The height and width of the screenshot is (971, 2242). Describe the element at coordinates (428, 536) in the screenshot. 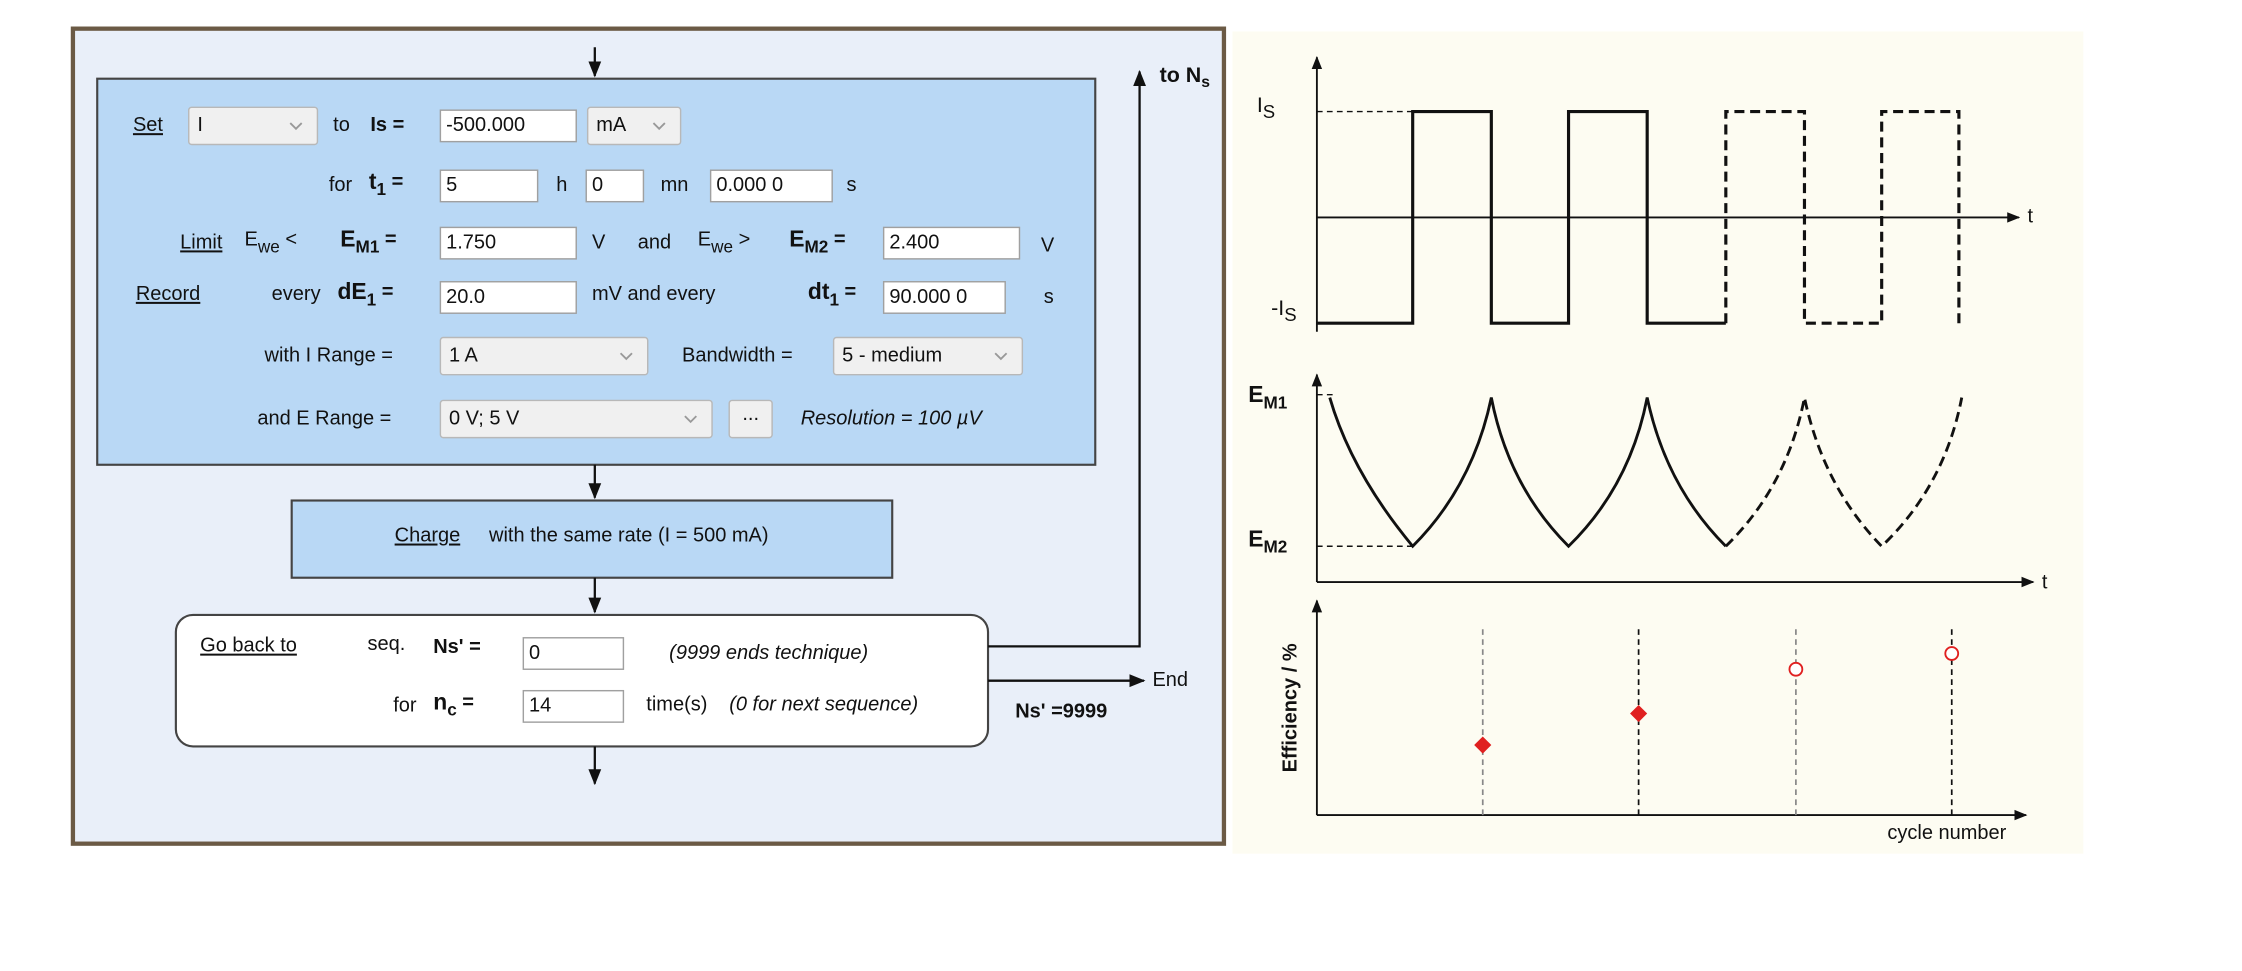

I see `label: Charge` at that location.